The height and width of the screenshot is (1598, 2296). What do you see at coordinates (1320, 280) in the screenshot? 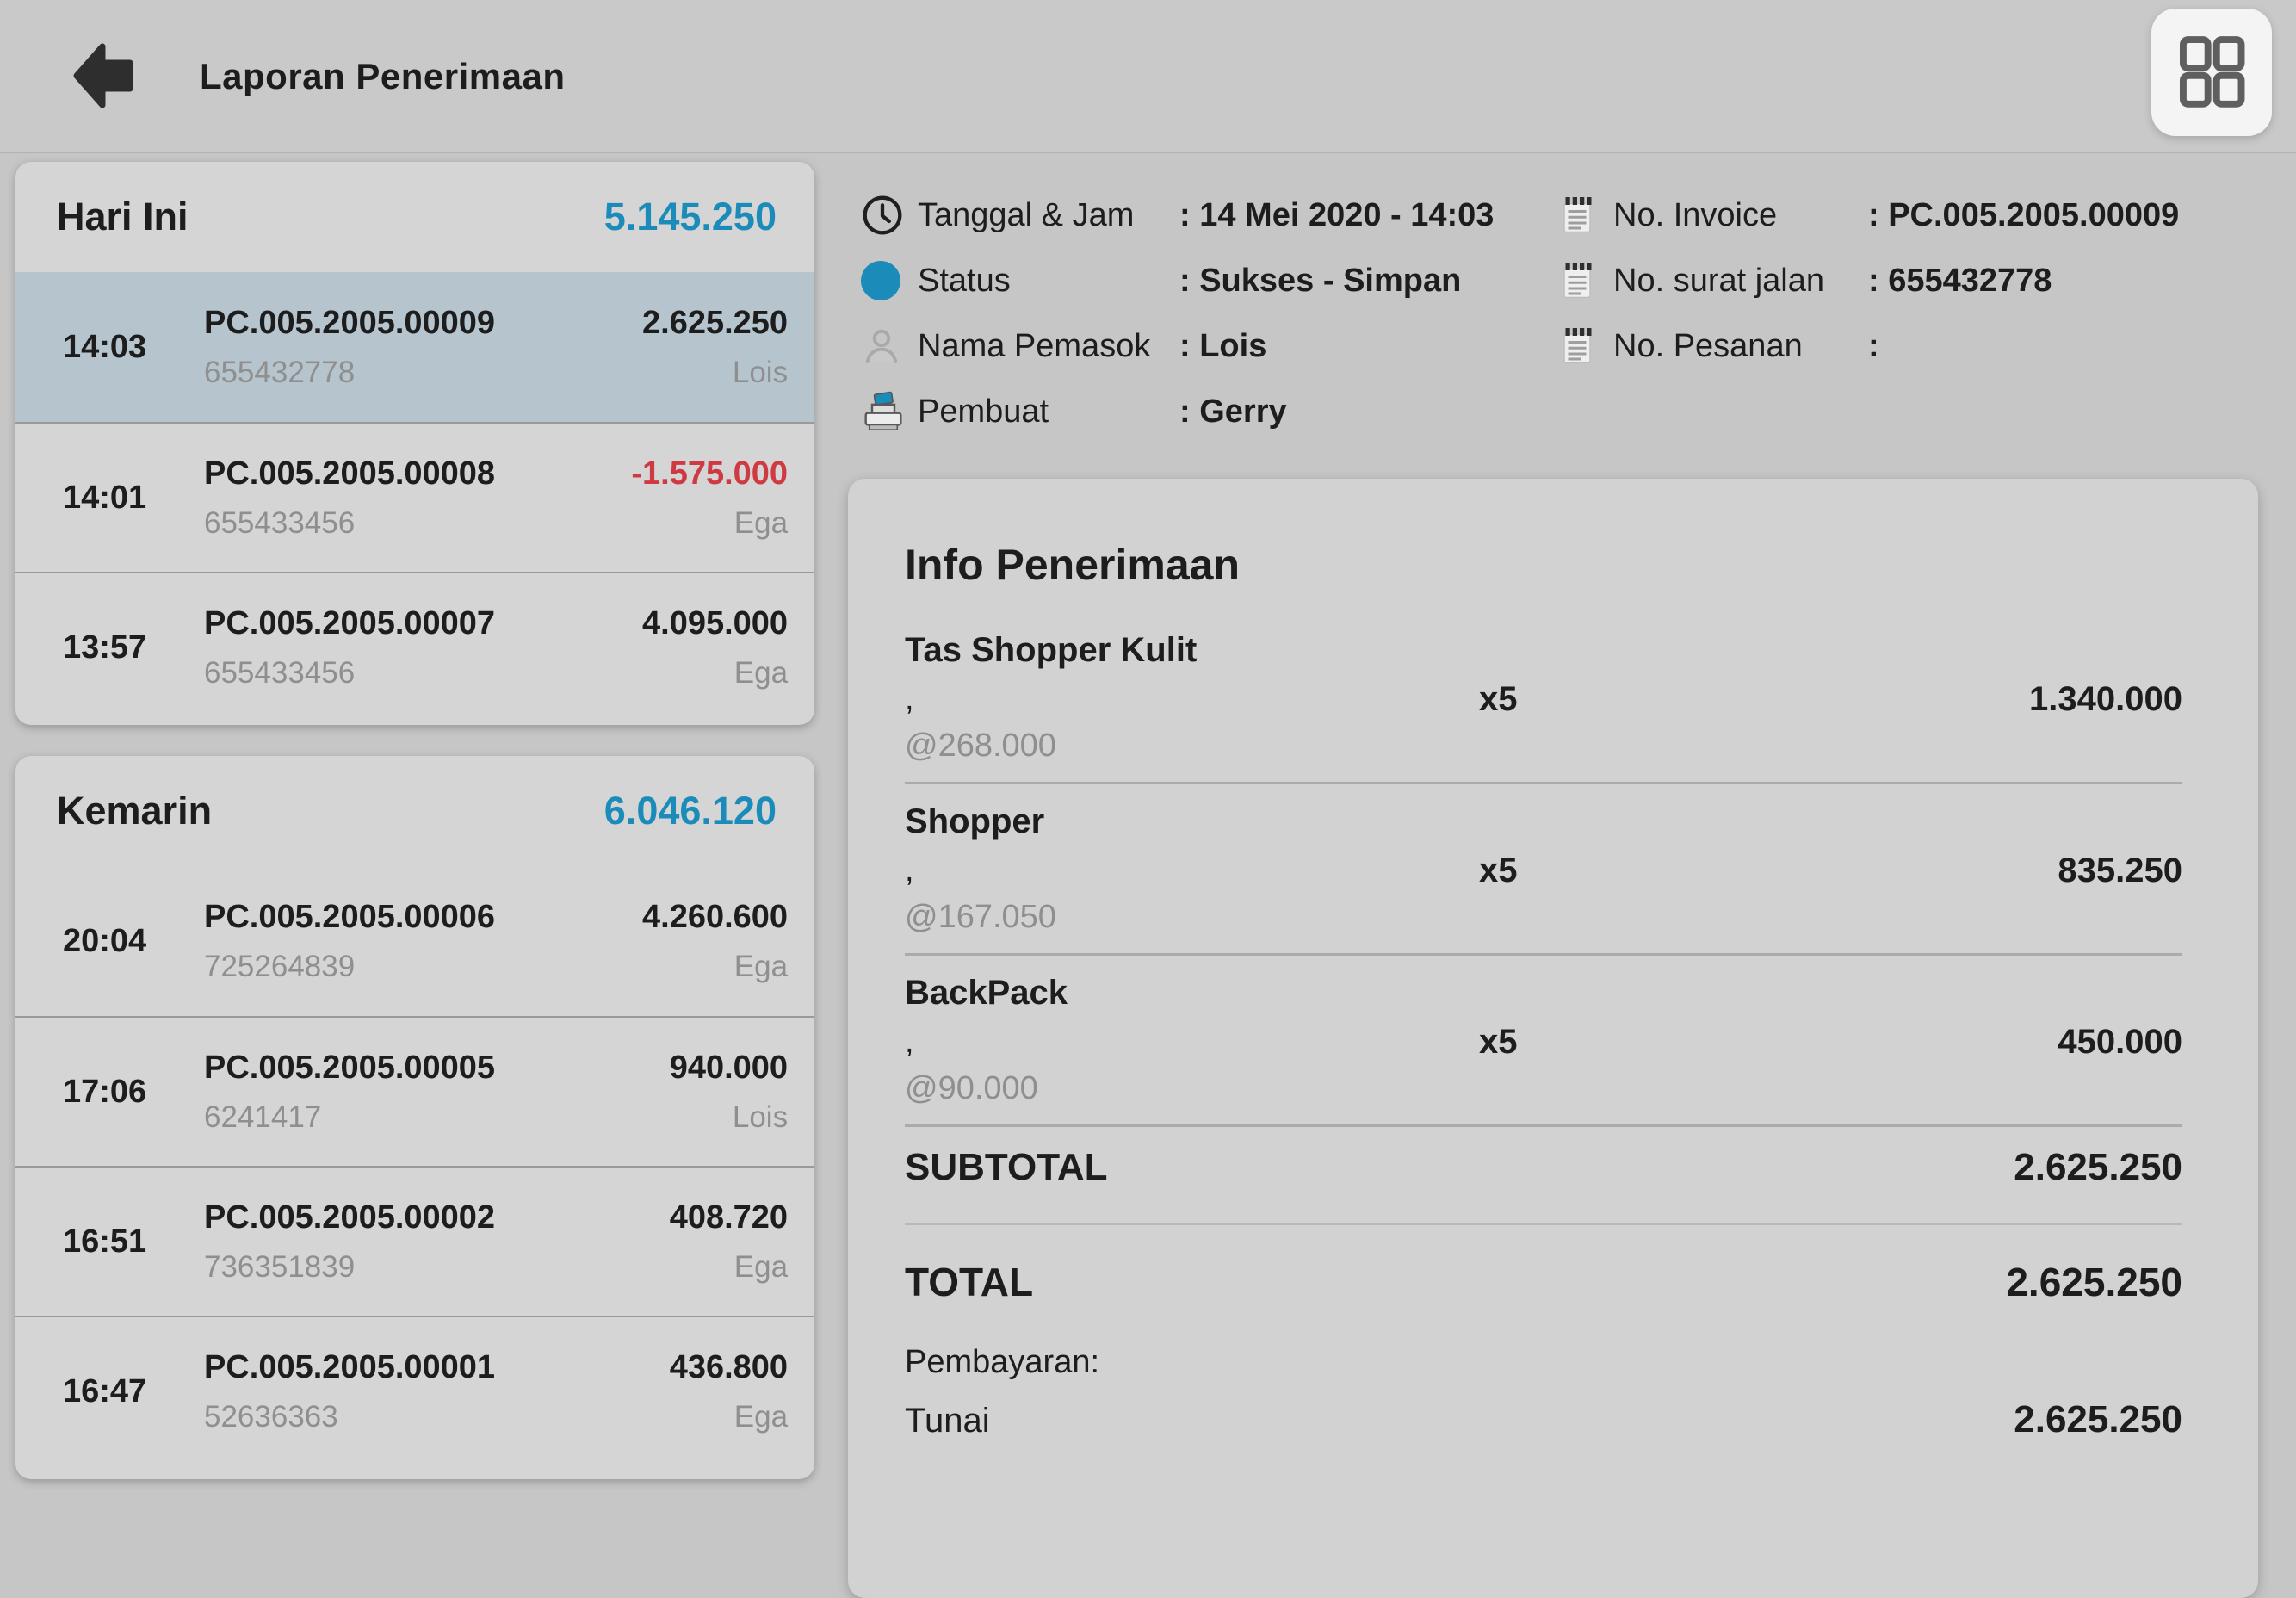
I see `field-value: : Sukses - Simpan` at bounding box center [1320, 280].